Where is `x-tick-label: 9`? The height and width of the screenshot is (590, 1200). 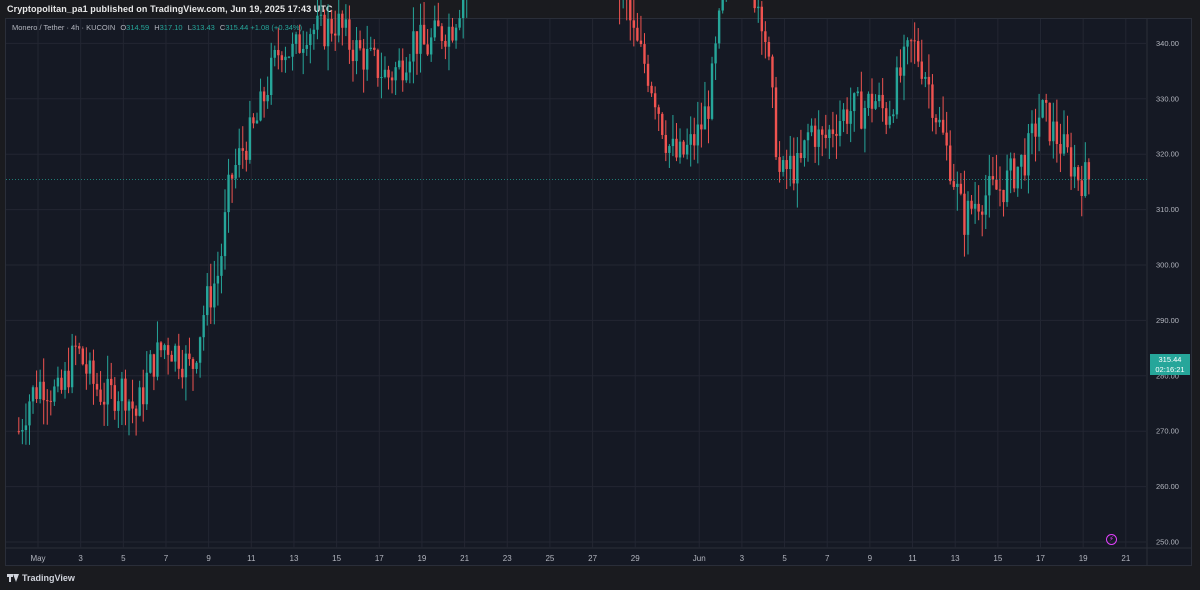
x-tick-label: 9 is located at coordinates (870, 558).